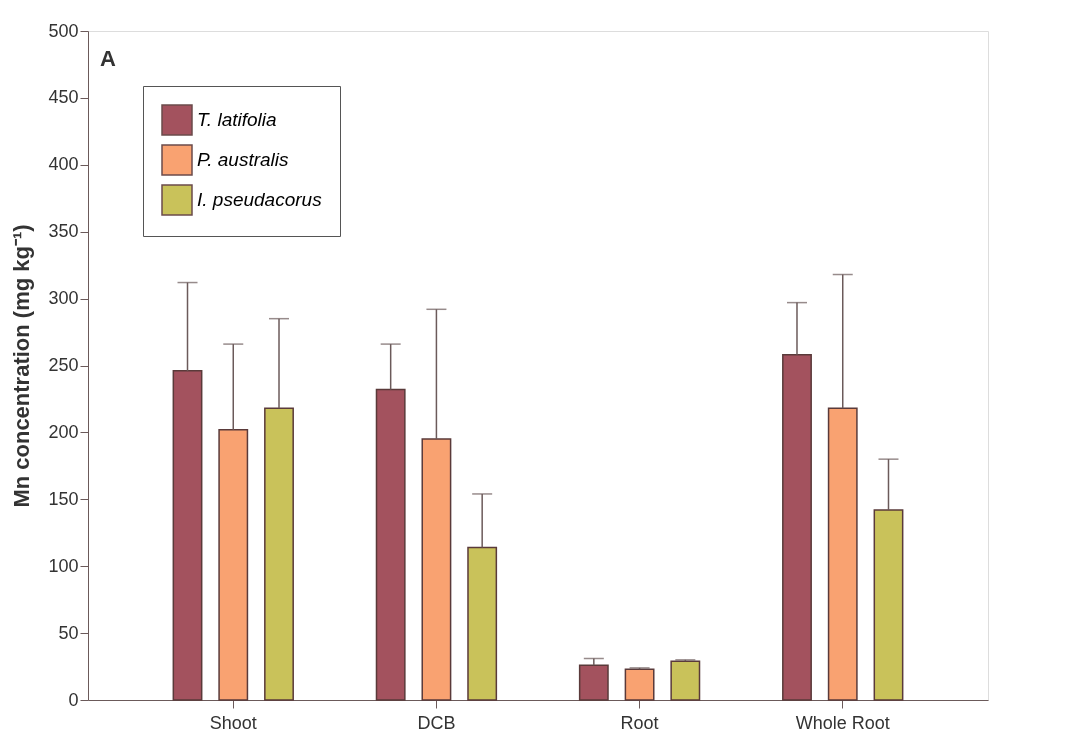 This screenshot has height=750, width=1068. Describe the element at coordinates (63, 231) in the screenshot. I see `y-tick-label: 350` at that location.